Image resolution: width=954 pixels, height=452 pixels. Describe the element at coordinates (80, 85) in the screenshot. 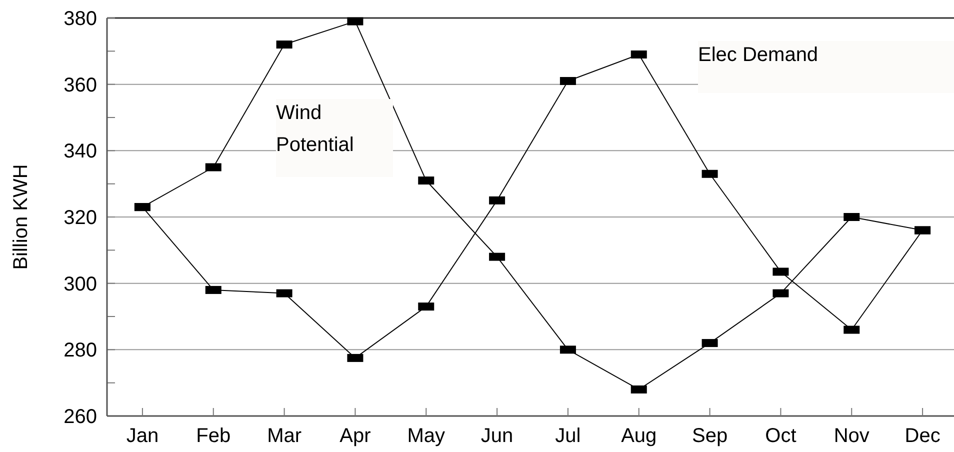

I see `y-tick-label: 360` at that location.